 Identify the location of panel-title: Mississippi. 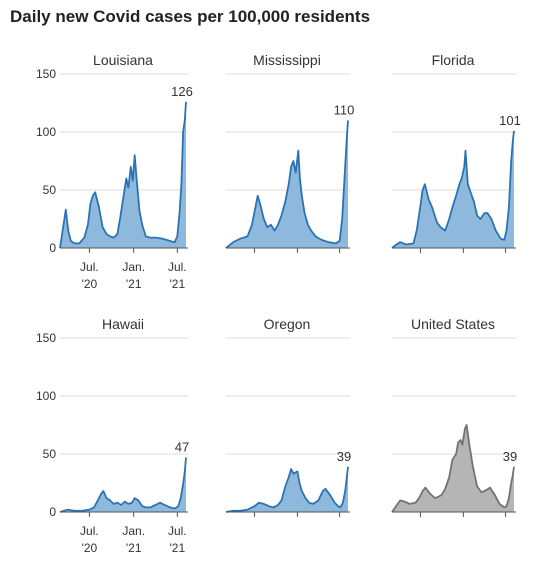
(287, 60).